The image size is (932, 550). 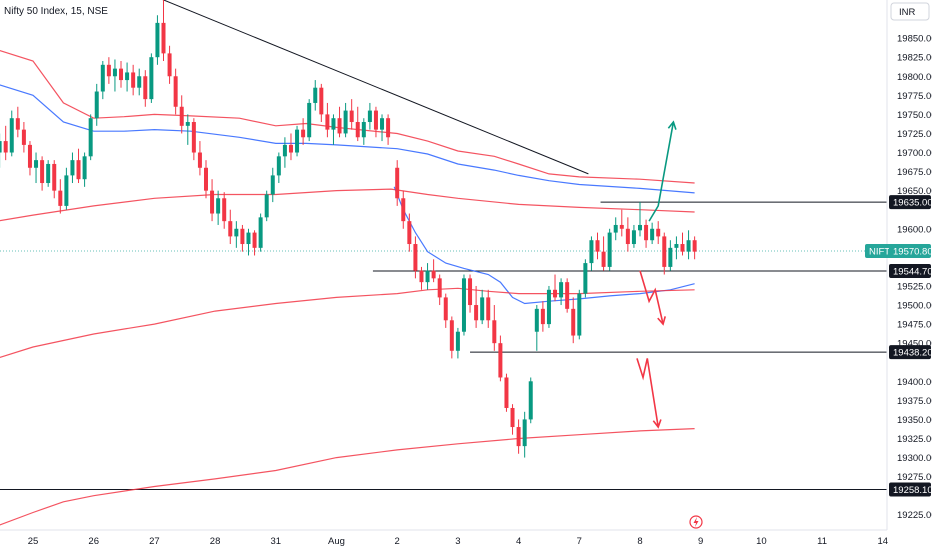 What do you see at coordinates (914, 477) in the screenshot?
I see `y-tick-label: 19275.00` at bounding box center [914, 477].